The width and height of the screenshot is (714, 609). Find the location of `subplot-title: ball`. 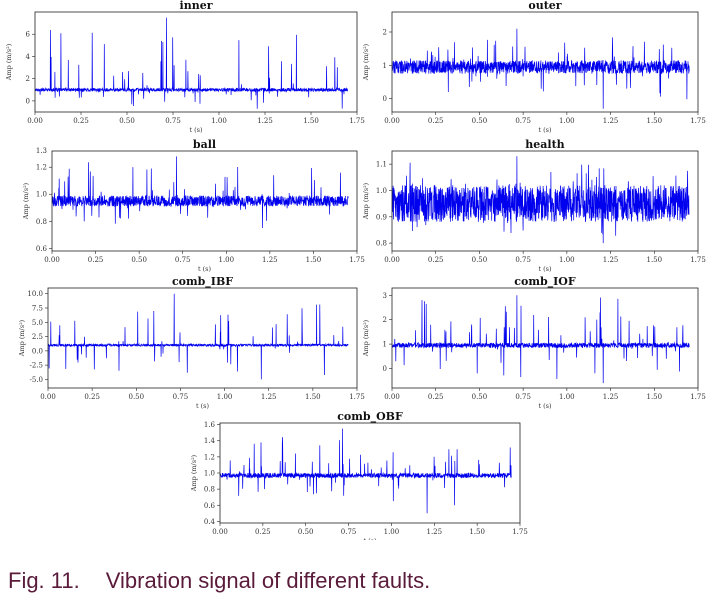

subplot-title: ball is located at coordinates (204, 144).